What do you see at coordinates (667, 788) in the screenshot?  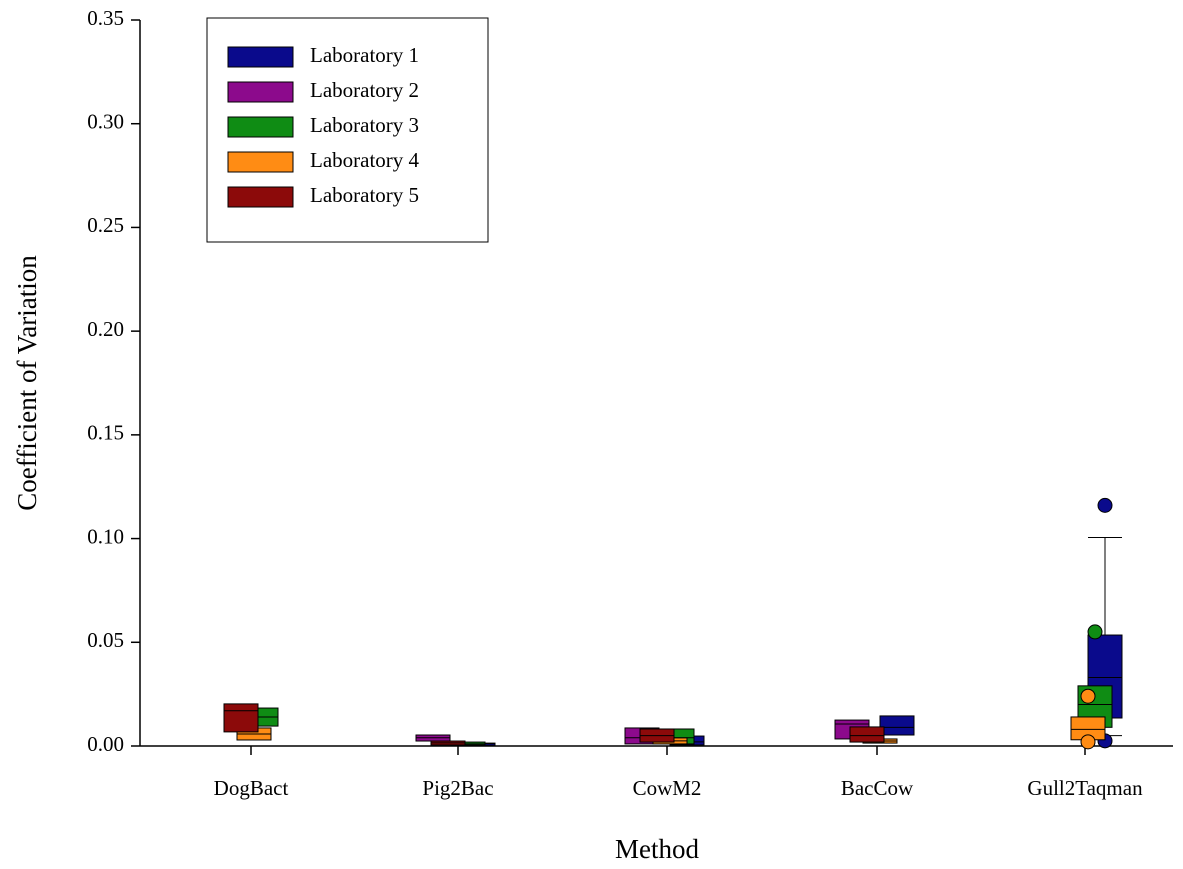 I see `x-tick-label: CowM2` at bounding box center [667, 788].